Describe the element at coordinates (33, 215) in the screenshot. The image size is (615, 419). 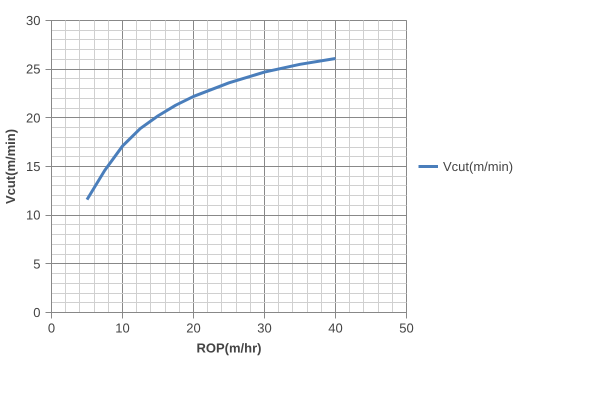
I see `y-tick-label: 10` at that location.